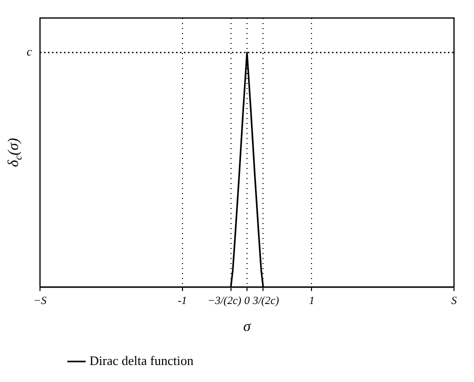 Image resolution: width=474 pixels, height=382 pixels. Describe the element at coordinates (311, 300) in the screenshot. I see `x-tick-label: 1` at that location.